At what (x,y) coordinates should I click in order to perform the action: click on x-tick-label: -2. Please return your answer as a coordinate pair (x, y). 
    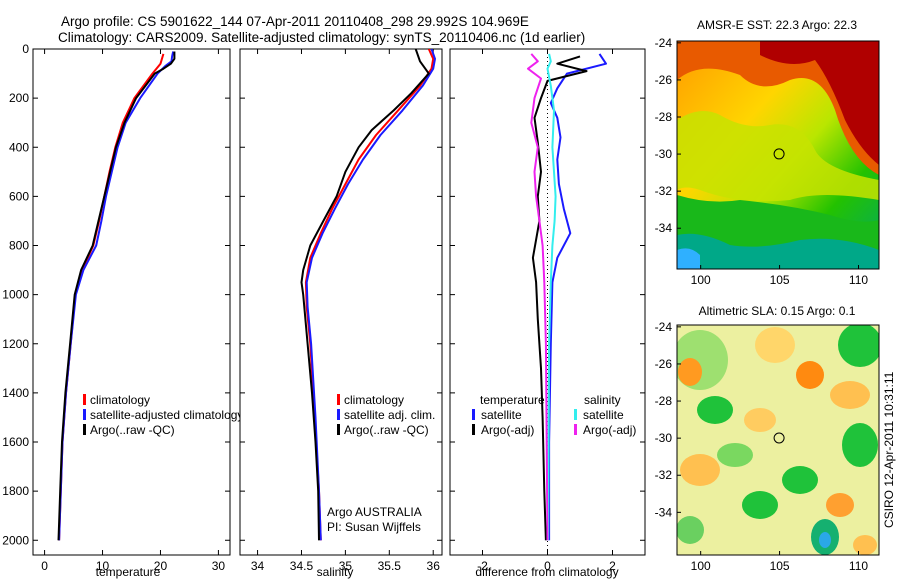
    Looking at the image, I should click on (482, 566).